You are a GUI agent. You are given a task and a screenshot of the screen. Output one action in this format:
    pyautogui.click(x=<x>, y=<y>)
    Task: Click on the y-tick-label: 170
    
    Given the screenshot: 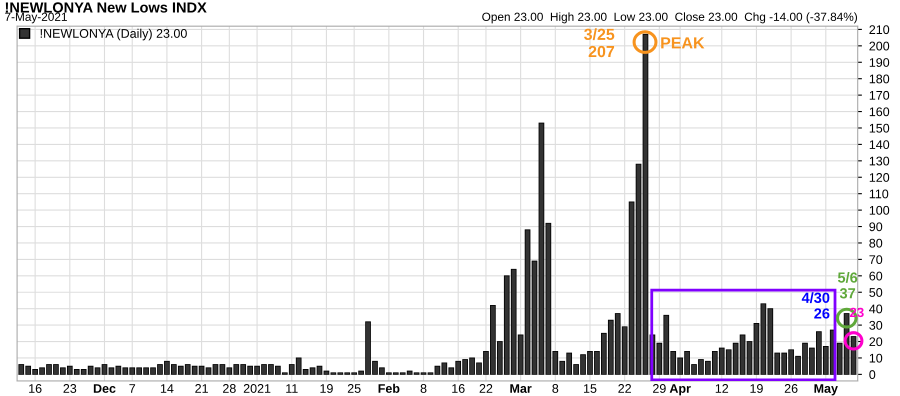 What is the action you would take?
    pyautogui.click(x=880, y=95)
    